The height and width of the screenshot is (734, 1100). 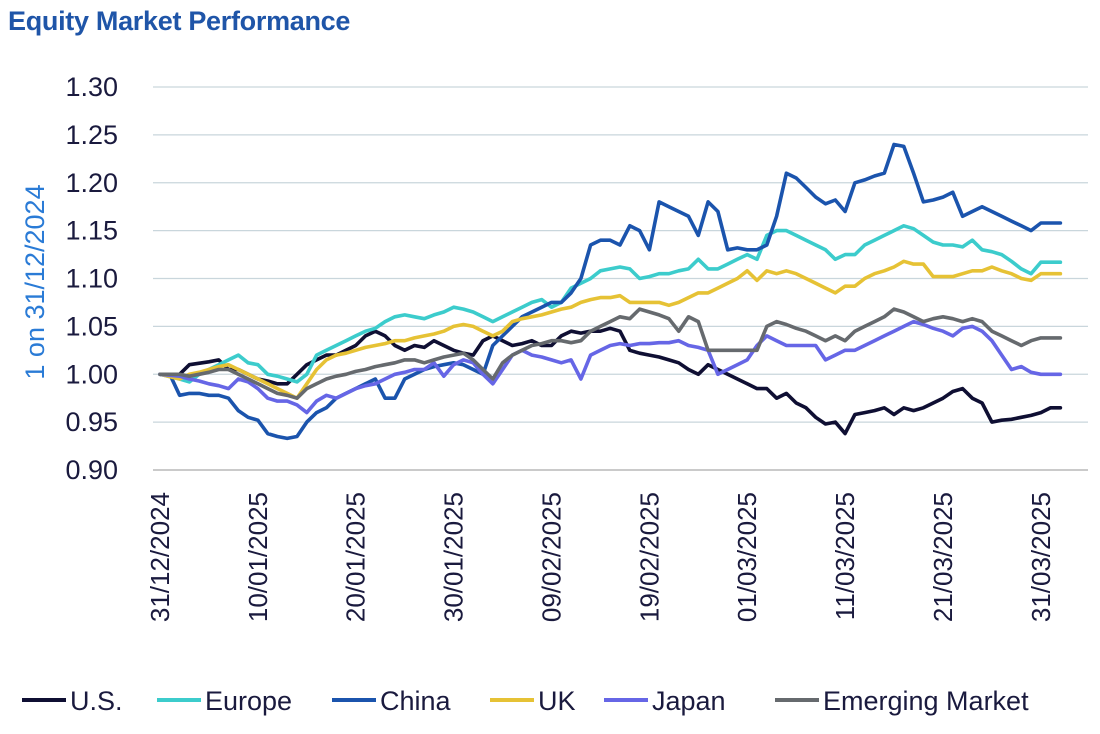 I want to click on series-line-u-s, so click(x=610, y=381).